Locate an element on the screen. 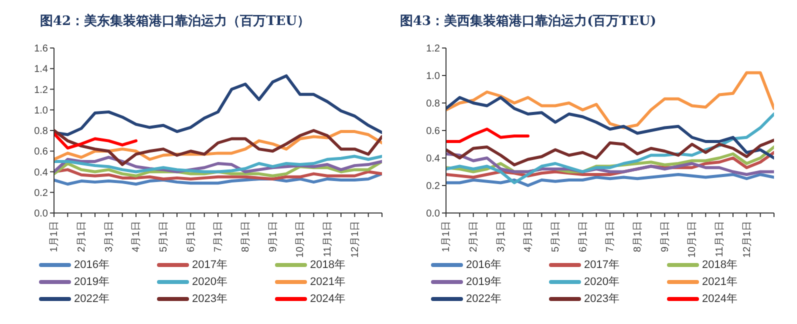 This screenshot has width=797, height=324. y-tick-label: 1.6 is located at coordinates (41, 49).